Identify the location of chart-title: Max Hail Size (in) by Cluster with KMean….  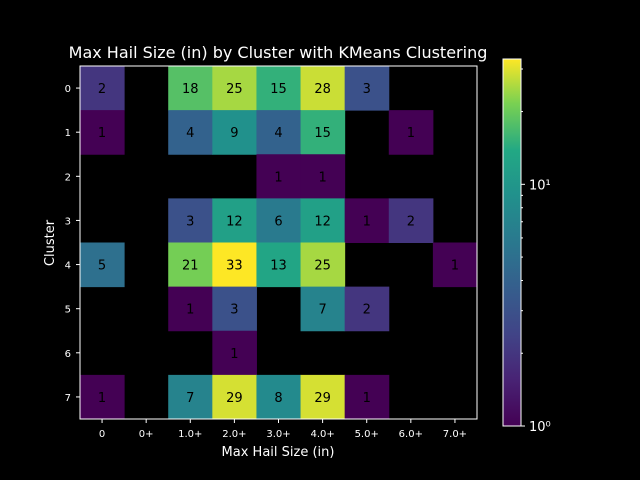
(278, 52).